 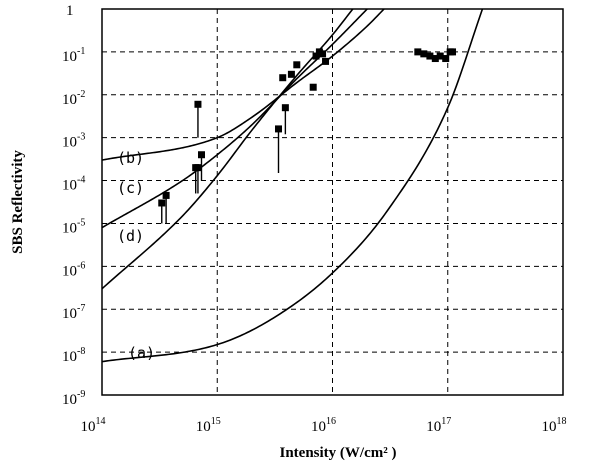 I want to click on x-tick-label: 1018, so click(x=554, y=425).